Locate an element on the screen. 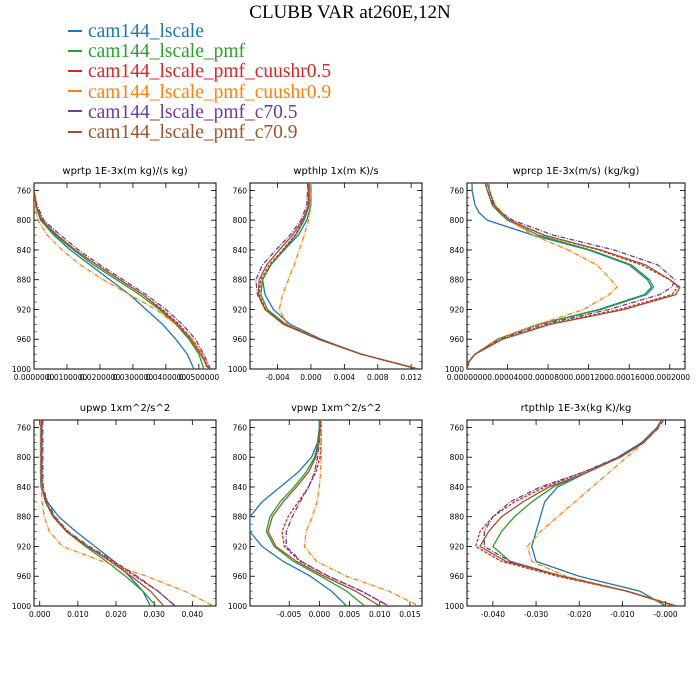  x-tick-label: -0.005 is located at coordinates (289, 614).